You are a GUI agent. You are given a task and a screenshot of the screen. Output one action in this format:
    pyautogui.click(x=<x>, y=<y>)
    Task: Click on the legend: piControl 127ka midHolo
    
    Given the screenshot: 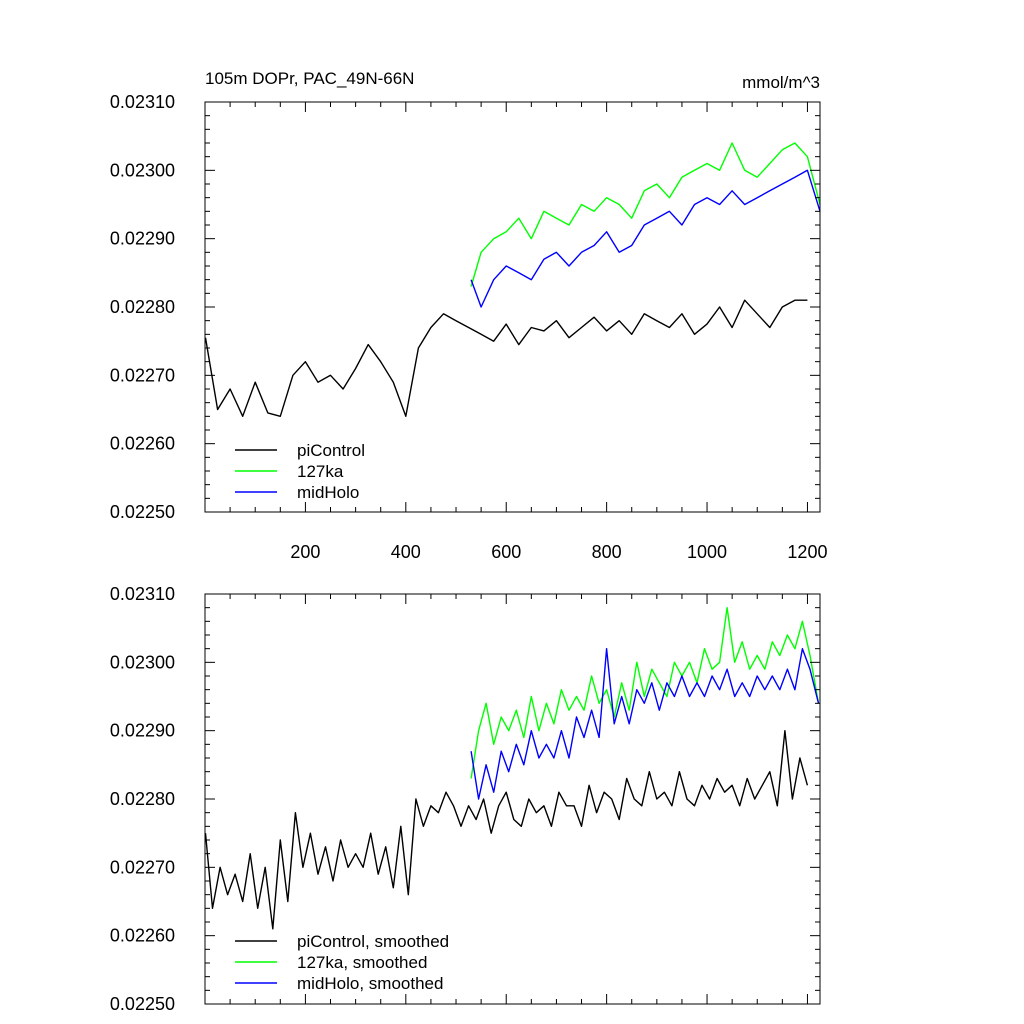 What is the action you would take?
    pyautogui.click(x=300, y=471)
    